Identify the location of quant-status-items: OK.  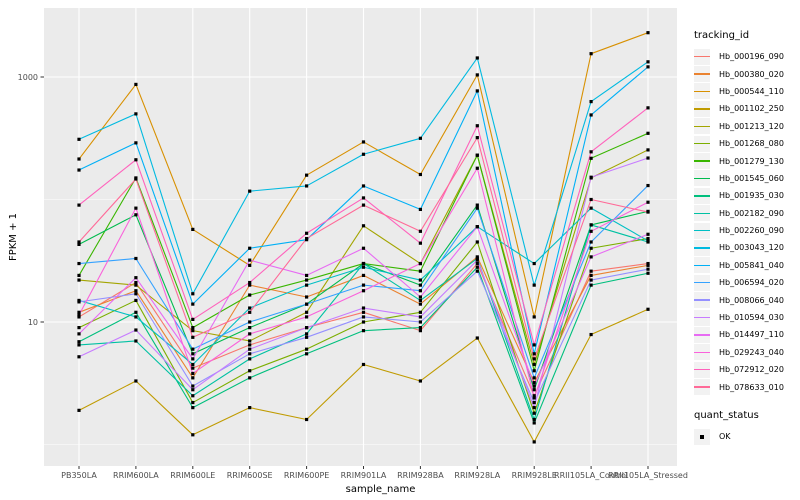
(744, 436).